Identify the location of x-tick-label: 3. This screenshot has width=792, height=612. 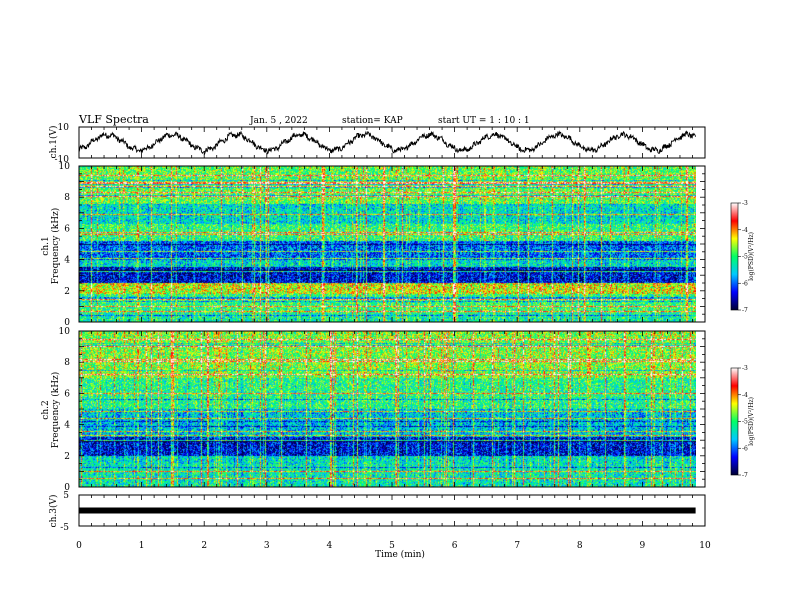
(267, 546).